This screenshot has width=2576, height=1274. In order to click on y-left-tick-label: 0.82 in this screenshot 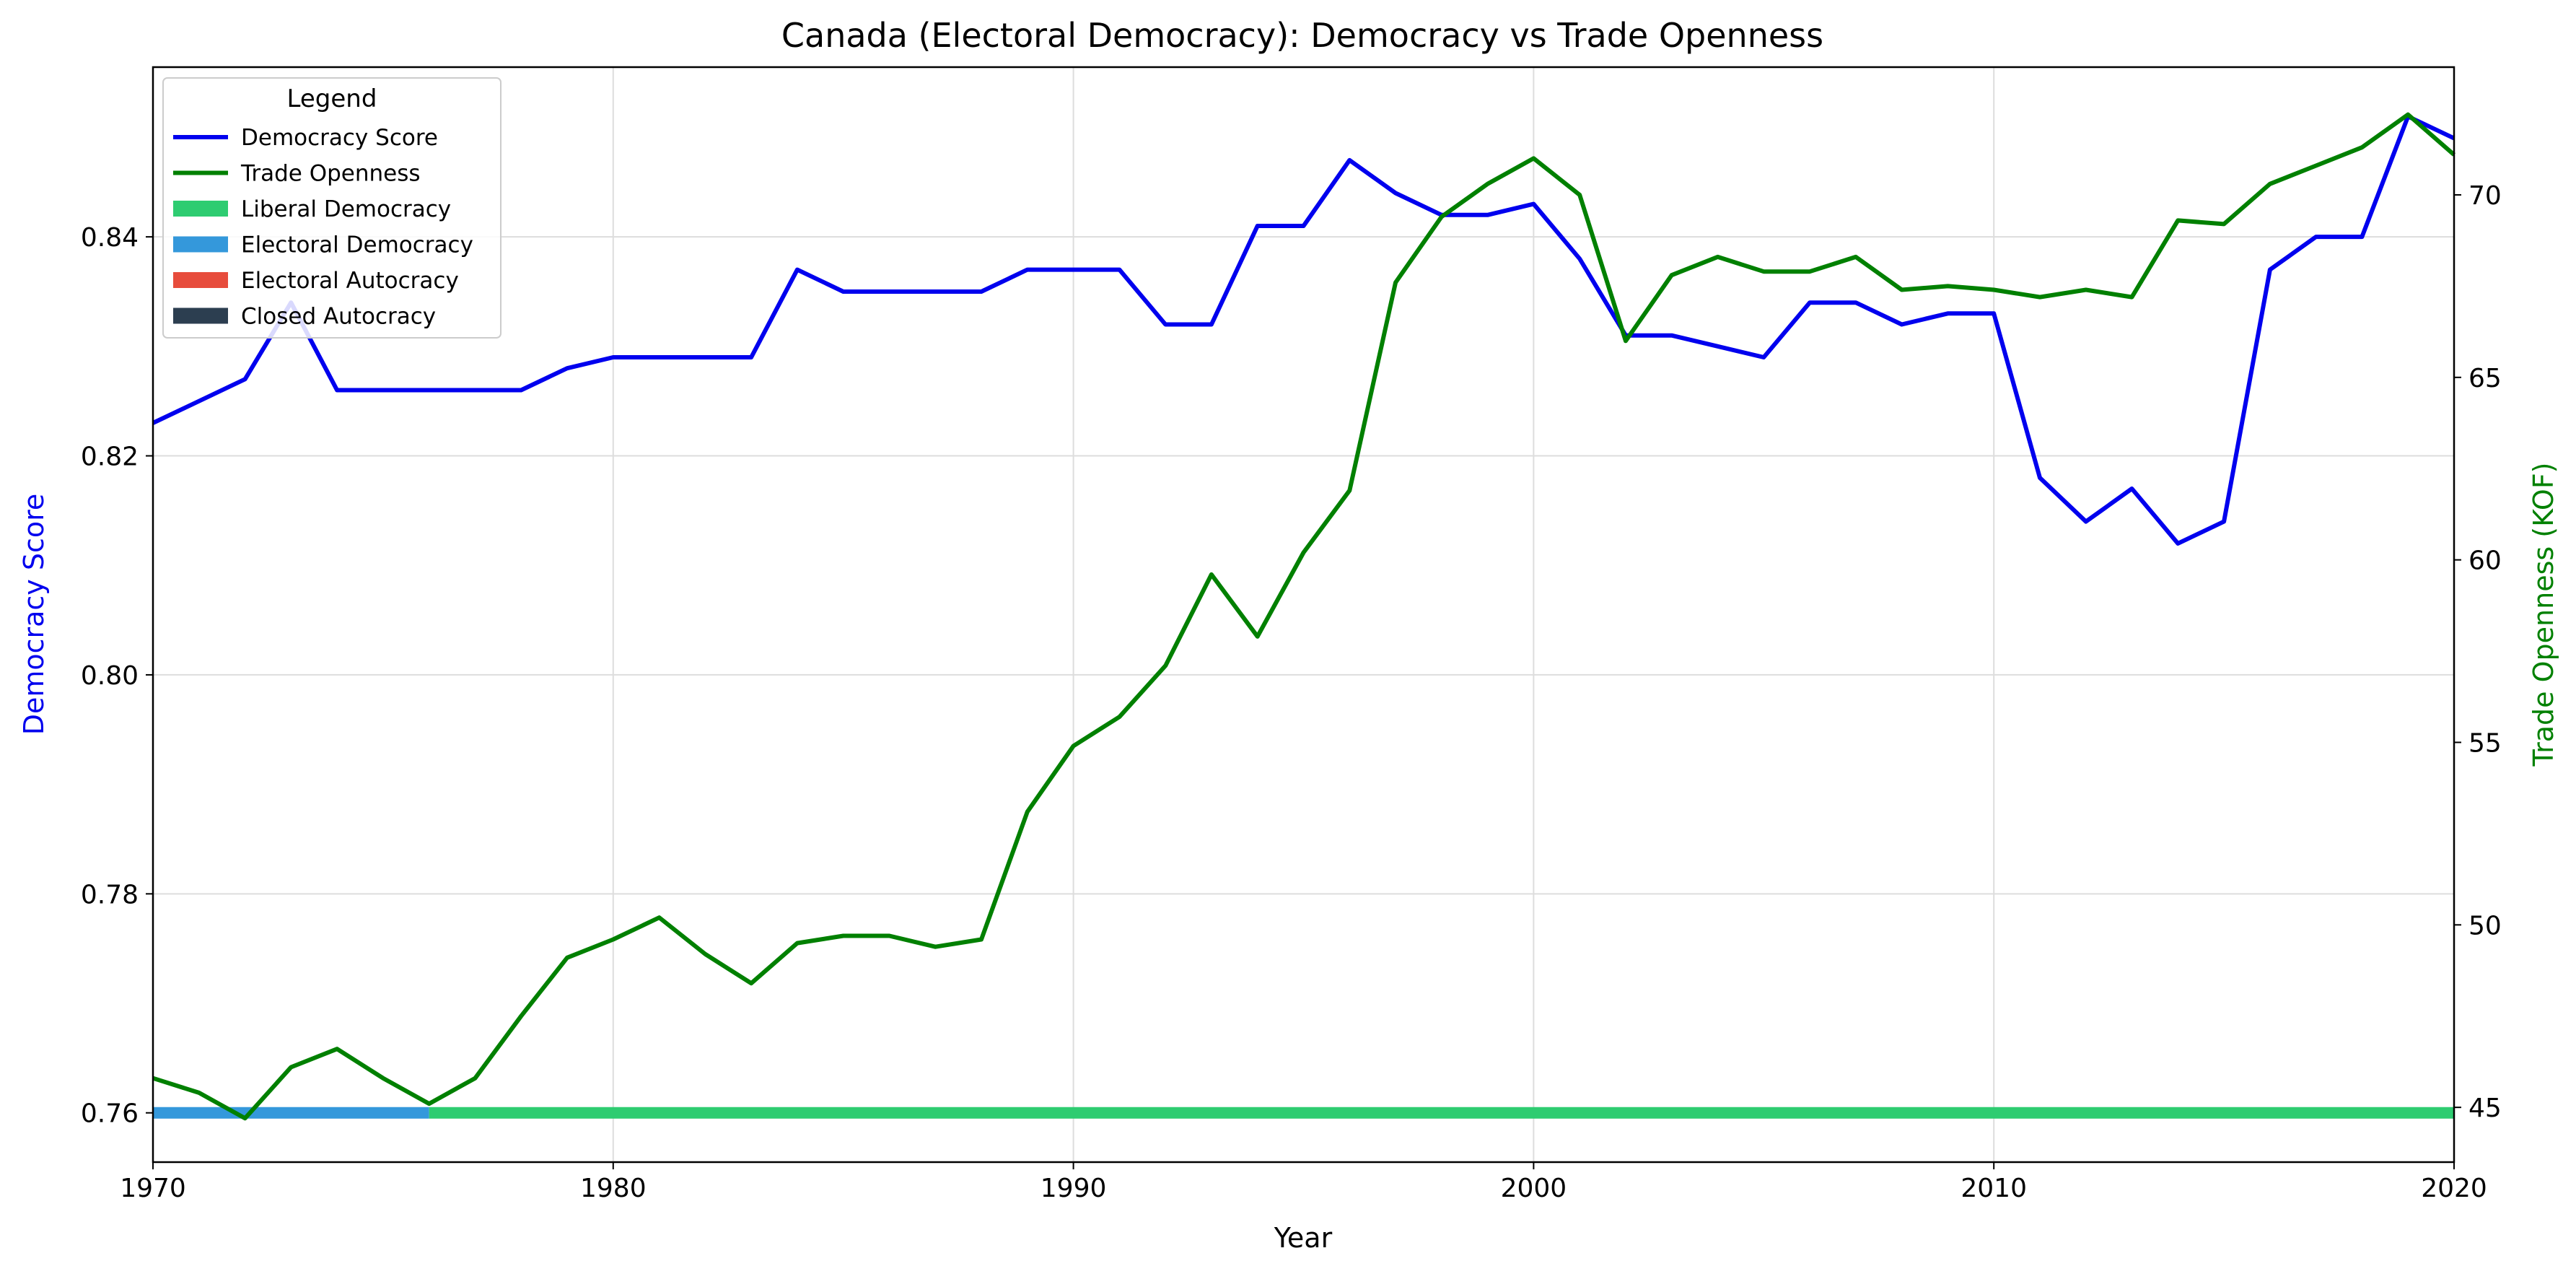, I will do `click(110, 457)`.